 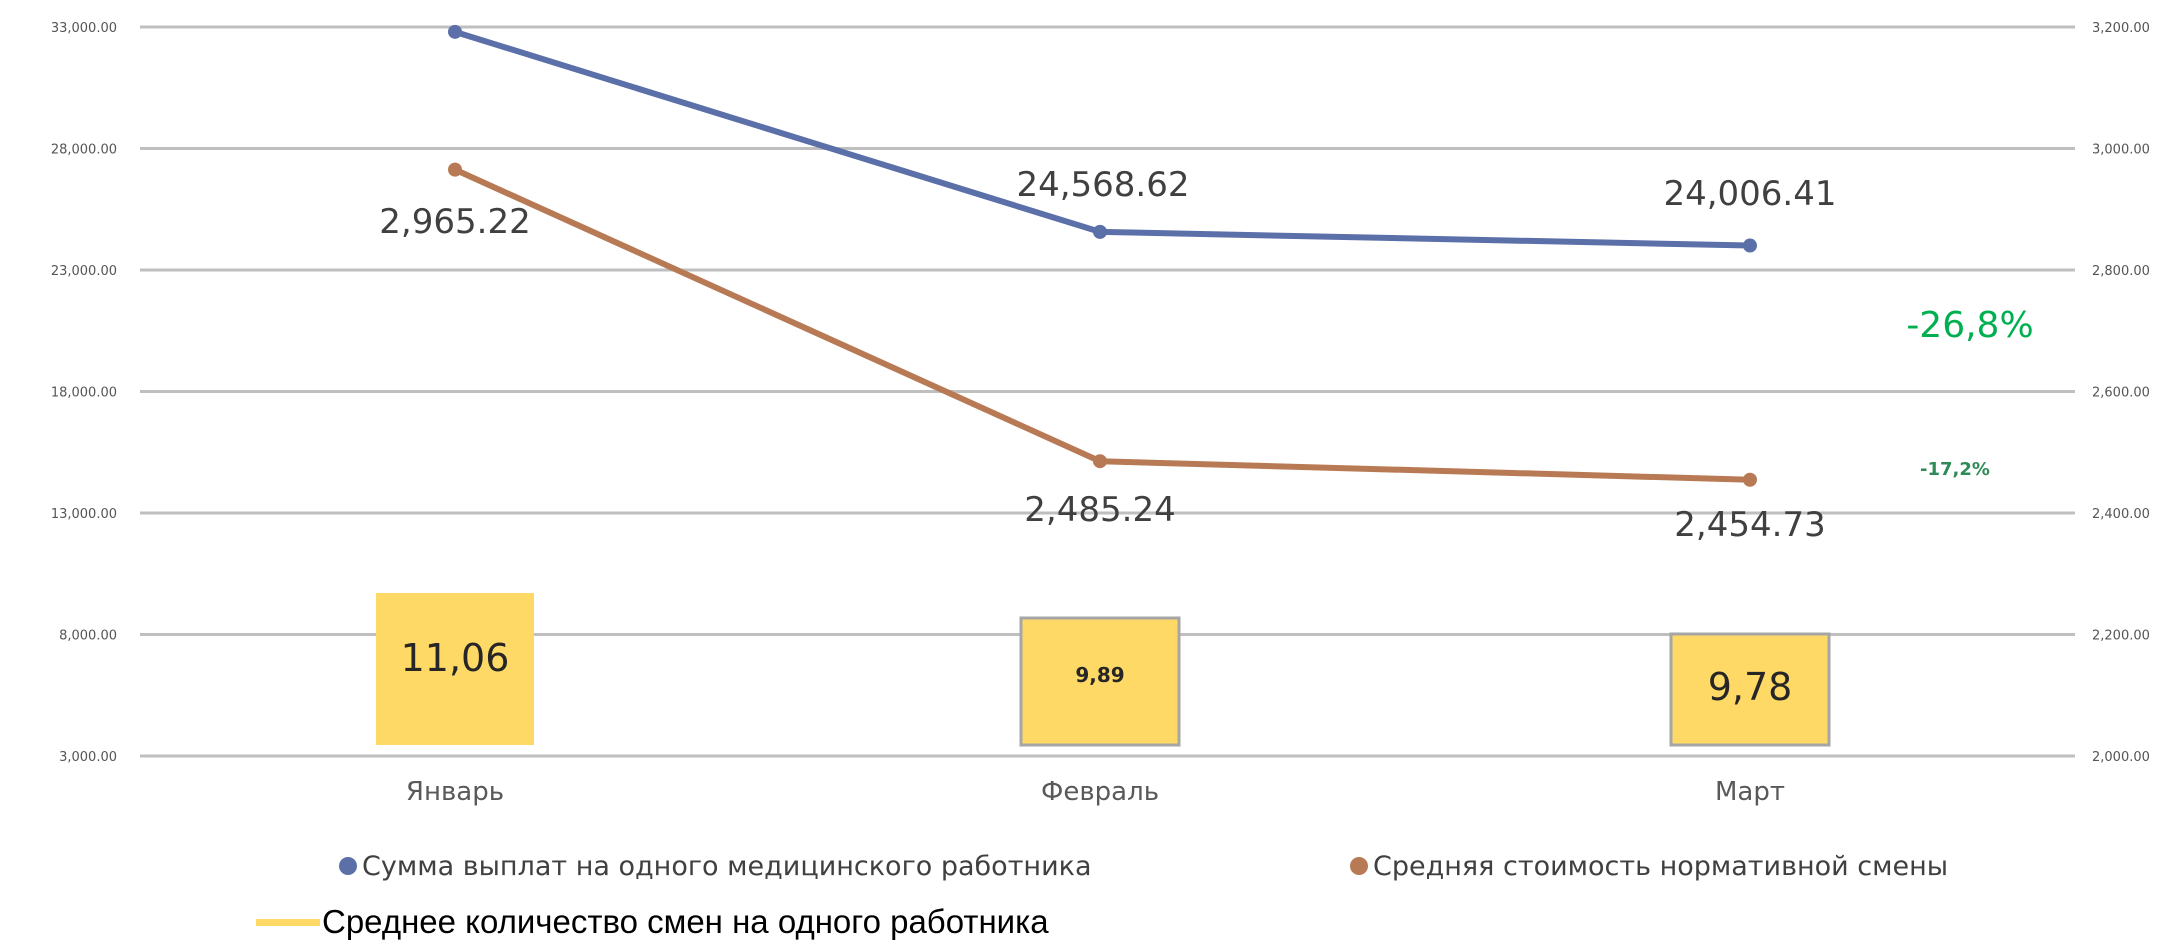 What do you see at coordinates (1100, 792) in the screenshot?
I see `category-label: Февраль` at bounding box center [1100, 792].